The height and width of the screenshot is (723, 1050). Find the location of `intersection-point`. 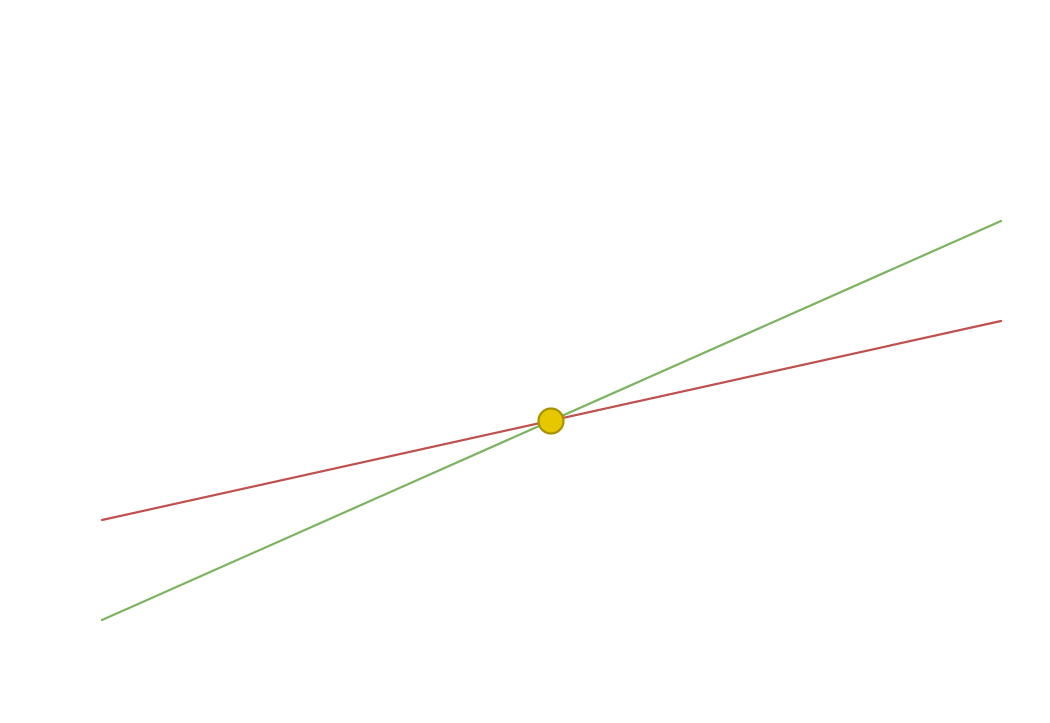

intersection-point is located at coordinates (551, 421).